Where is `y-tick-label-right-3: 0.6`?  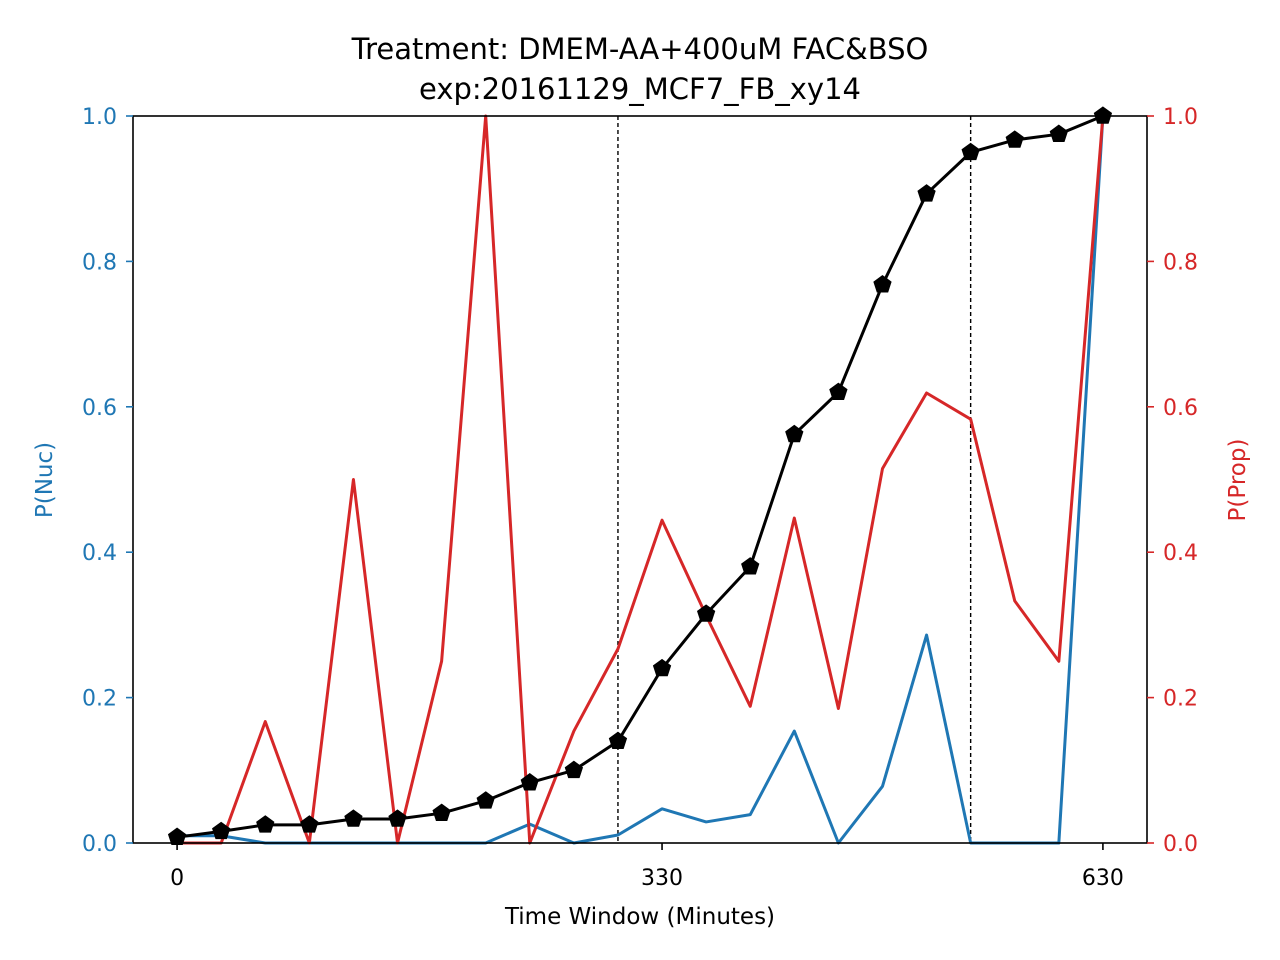 y-tick-label-right-3: 0.6 is located at coordinates (1180, 408).